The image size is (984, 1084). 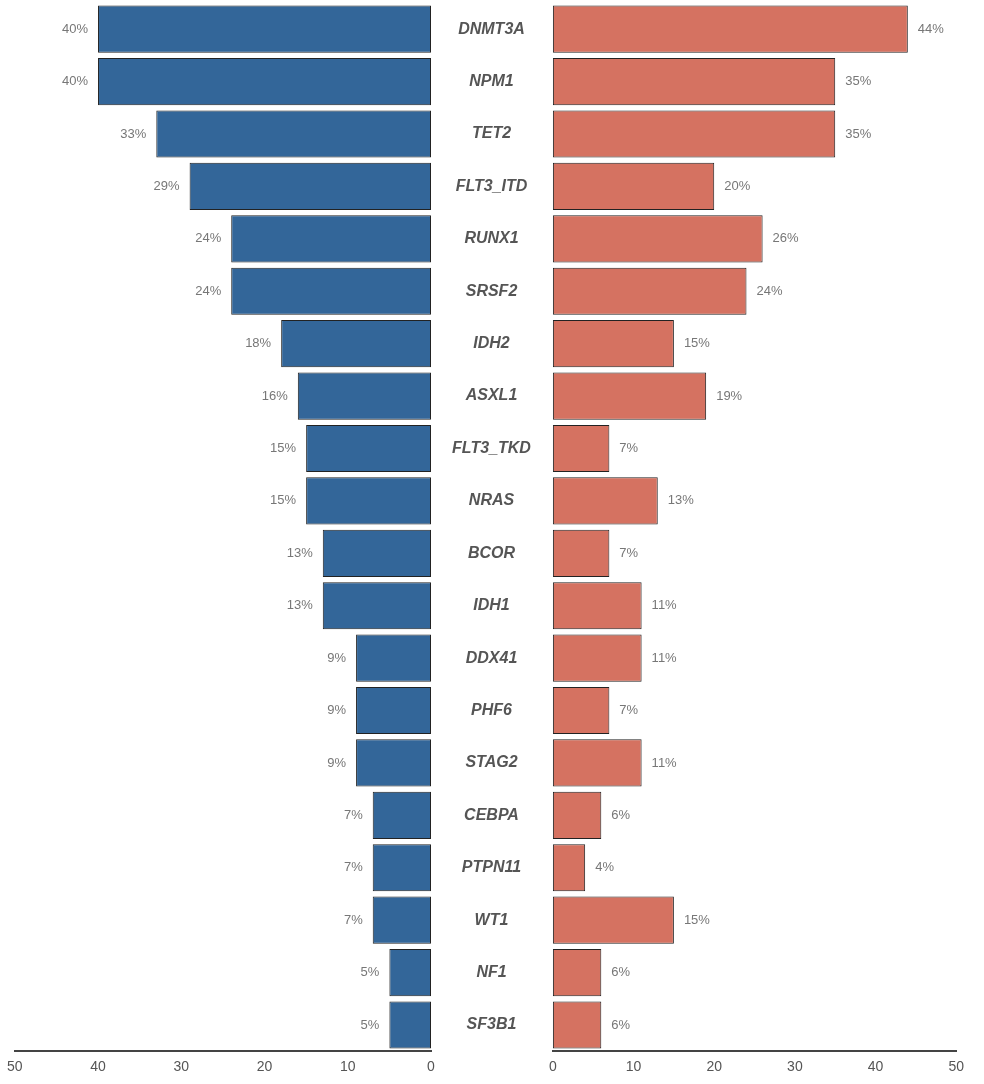 I want to click on y-tick-label: ASXL1, so click(x=491, y=395).